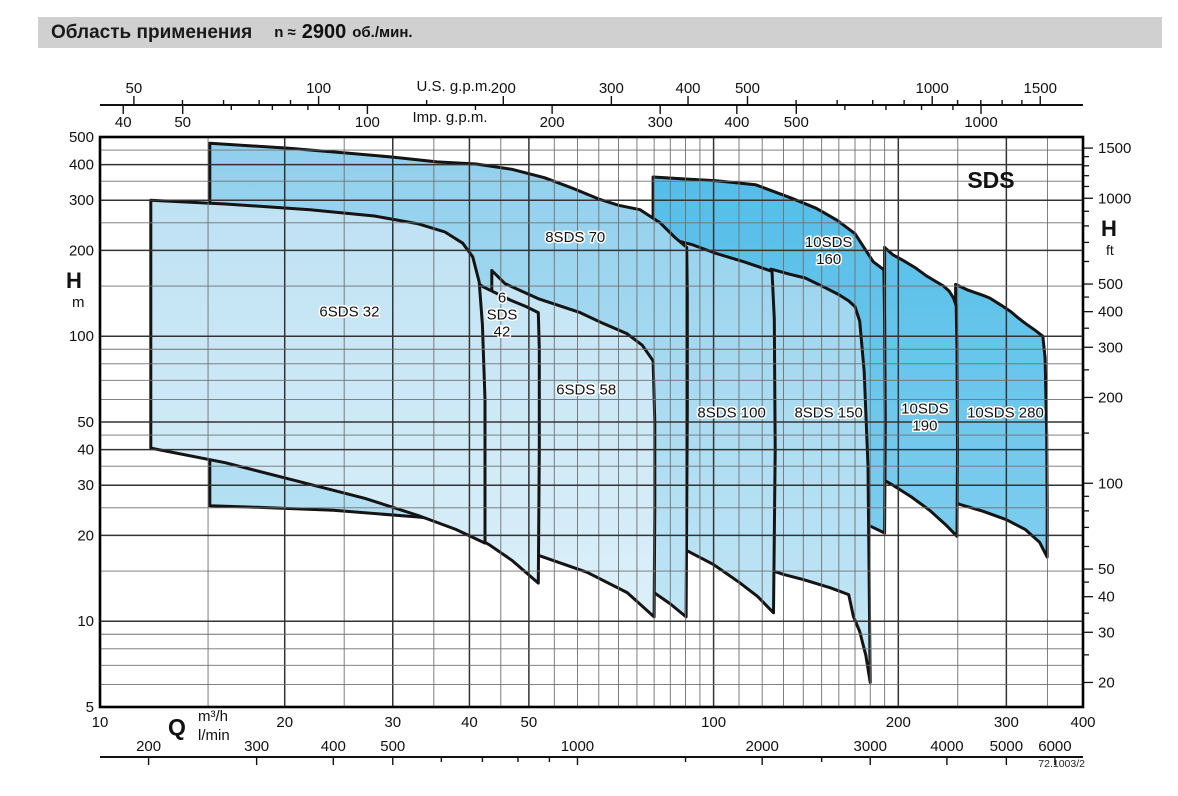 The height and width of the screenshot is (796, 1178). Describe the element at coordinates (123, 122) in the screenshot. I see `imp-gpm-tick-label: 40` at that location.